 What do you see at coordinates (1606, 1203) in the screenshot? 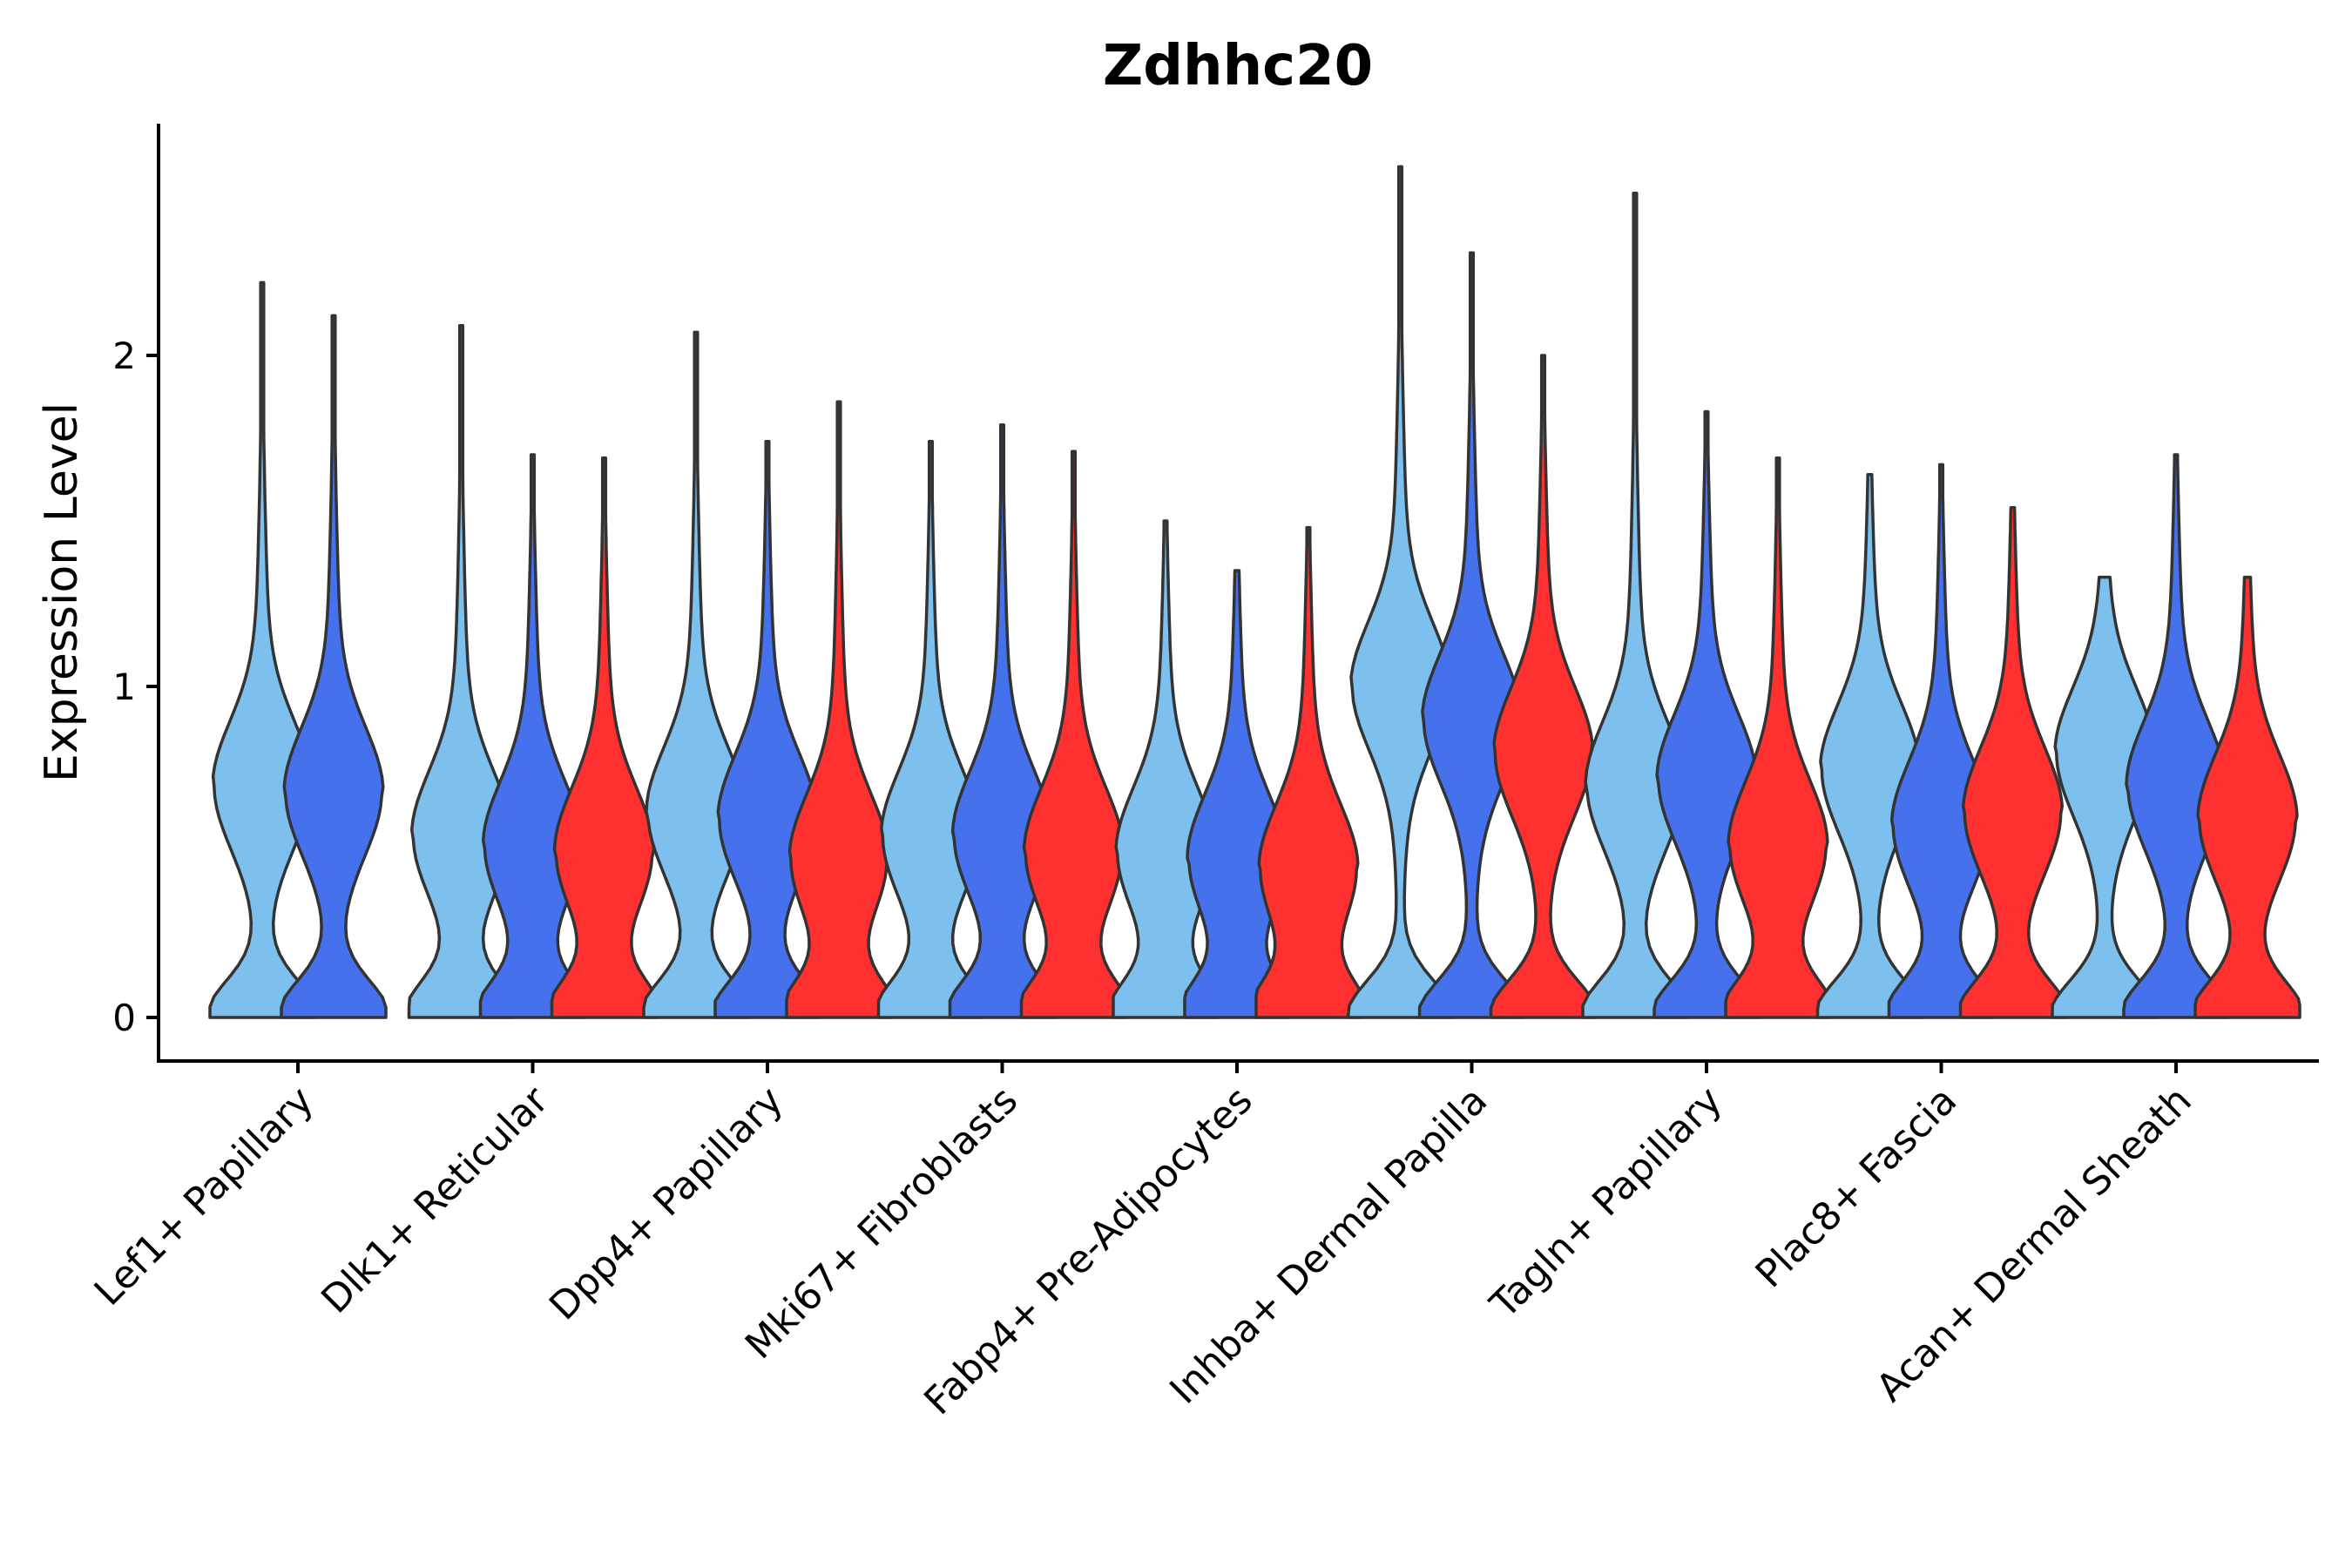
I see `x-tick-label: Tagln+ Papillary` at bounding box center [1606, 1203].